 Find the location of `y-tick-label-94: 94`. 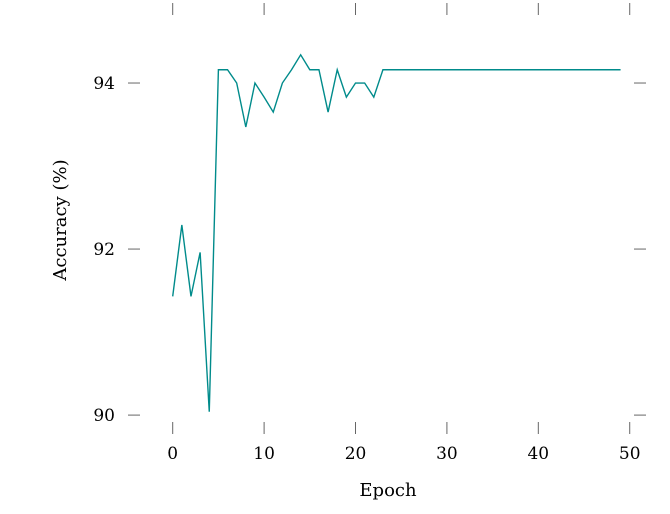

y-tick-label-94: 94 is located at coordinates (104, 84).